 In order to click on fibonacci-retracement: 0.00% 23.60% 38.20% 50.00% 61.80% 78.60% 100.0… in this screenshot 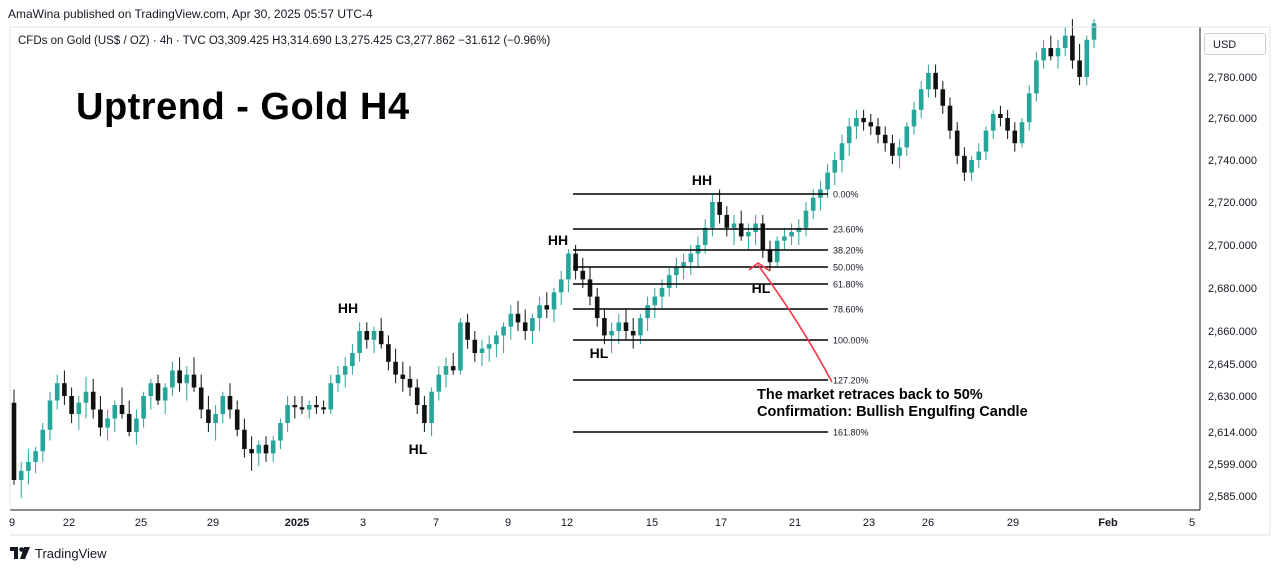, I will do `click(721, 314)`.